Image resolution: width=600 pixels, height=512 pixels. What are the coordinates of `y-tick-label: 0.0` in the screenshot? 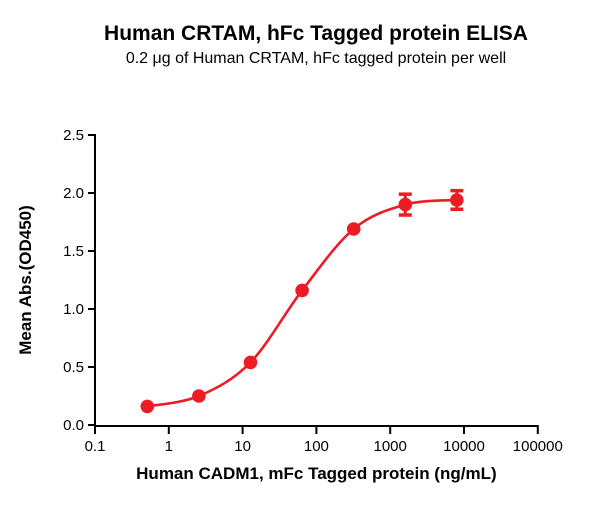 It's located at (73, 425).